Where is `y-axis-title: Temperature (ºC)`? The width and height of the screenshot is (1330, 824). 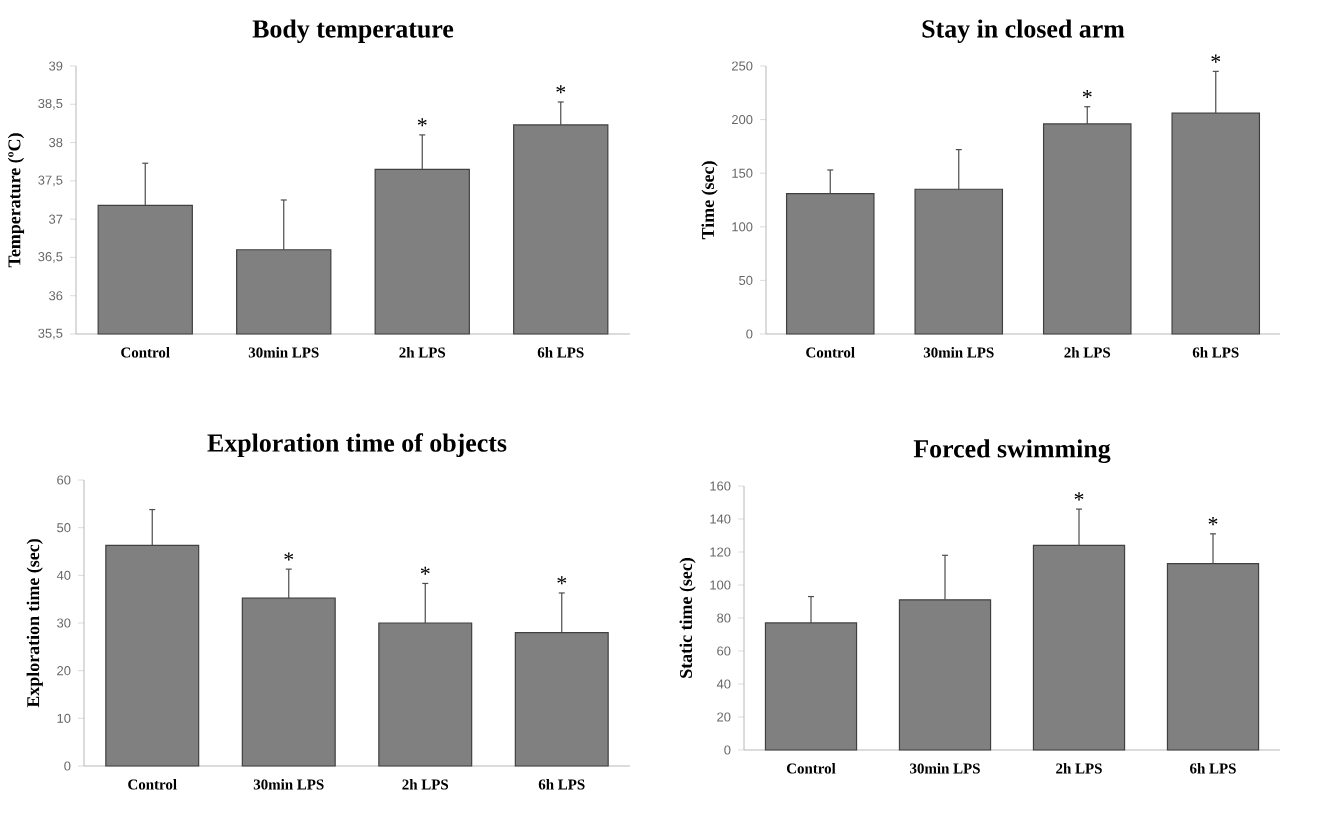 y-axis-title: Temperature (ºC) is located at coordinates (16, 200).